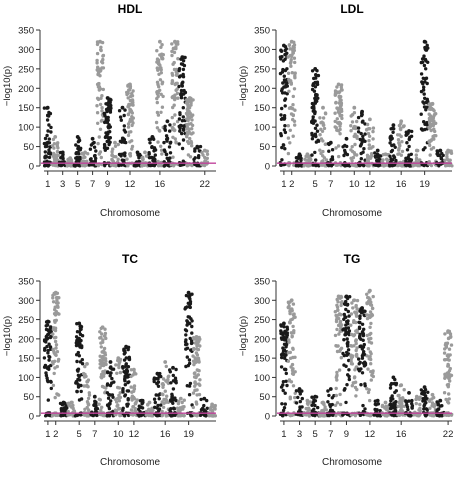 This screenshot has height=479, width=474. What do you see at coordinates (92, 184) in the screenshot?
I see `x-tick-label: 7` at bounding box center [92, 184].